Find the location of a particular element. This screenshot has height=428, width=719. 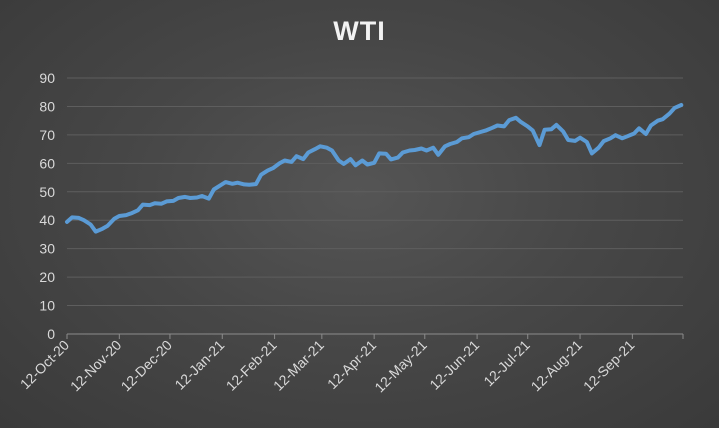

chart-title: WTI is located at coordinates (359, 31).